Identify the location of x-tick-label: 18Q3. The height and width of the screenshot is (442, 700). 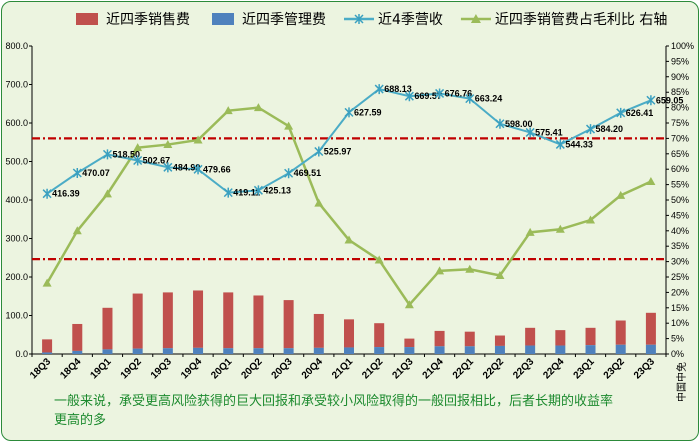
(40, 368).